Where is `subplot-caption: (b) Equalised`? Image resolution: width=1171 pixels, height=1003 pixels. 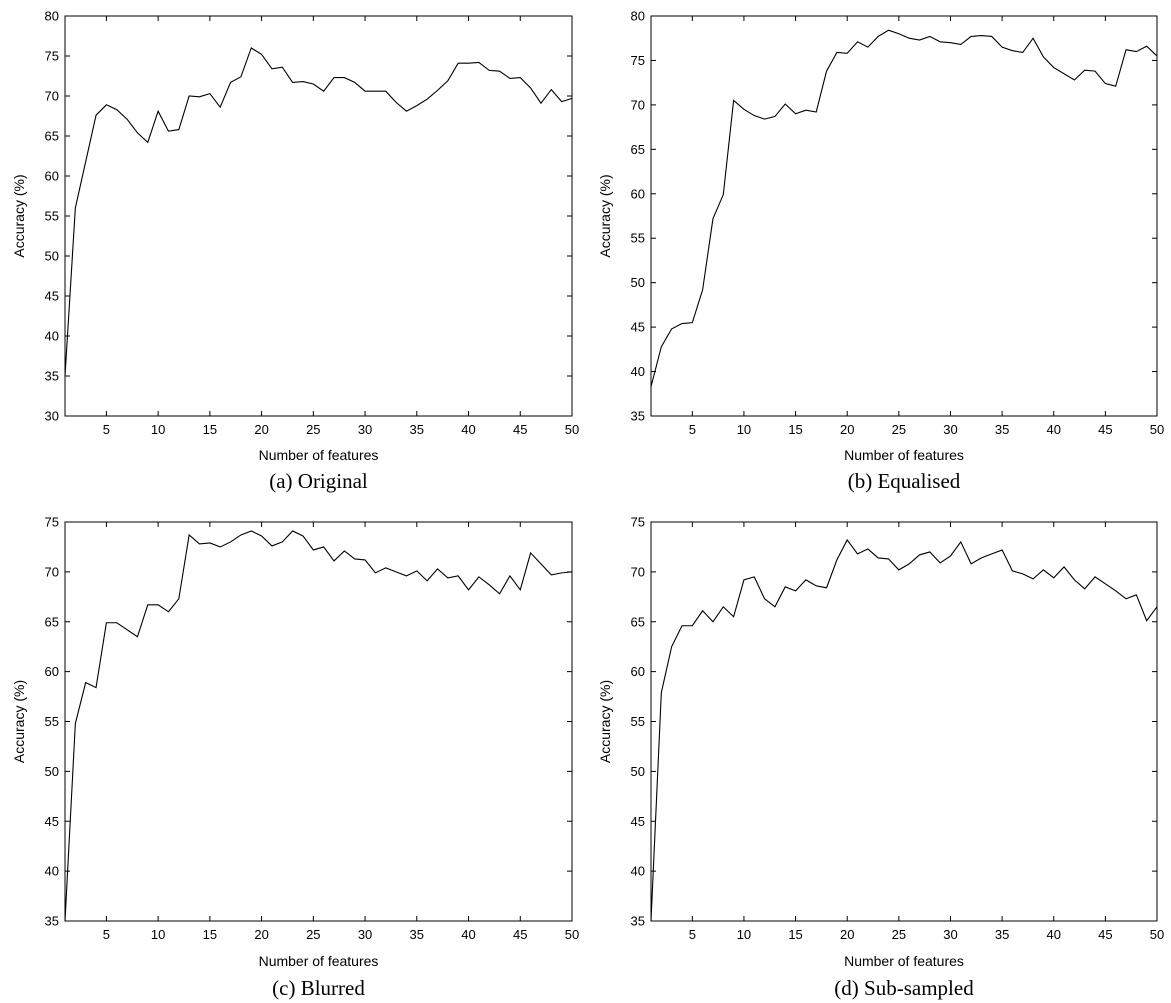
subplot-caption: (b) Equalised is located at coordinates (904, 481).